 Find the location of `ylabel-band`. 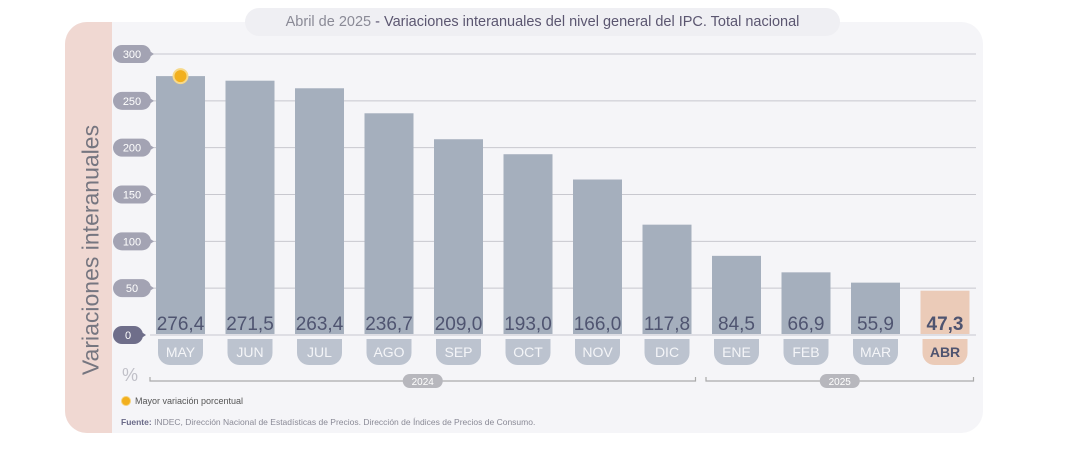

ylabel-band is located at coordinates (88, 227).